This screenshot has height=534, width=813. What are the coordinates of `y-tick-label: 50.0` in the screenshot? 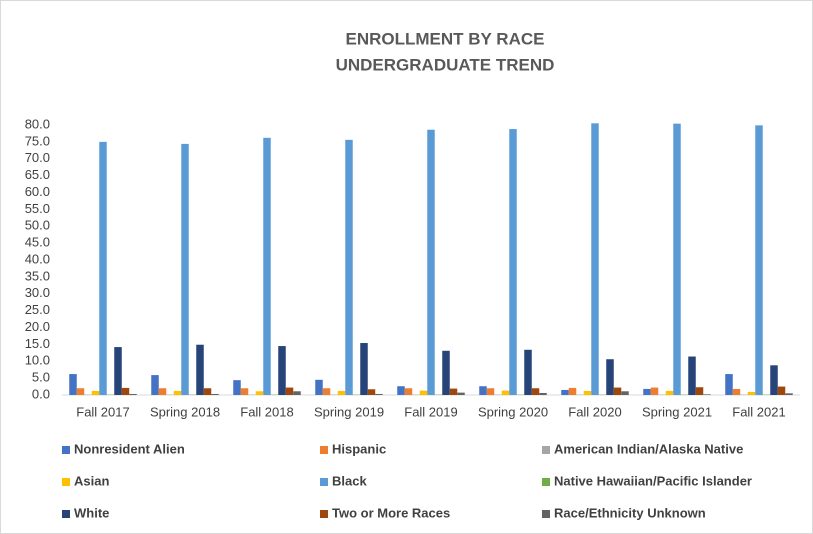 It's located at (37, 225).